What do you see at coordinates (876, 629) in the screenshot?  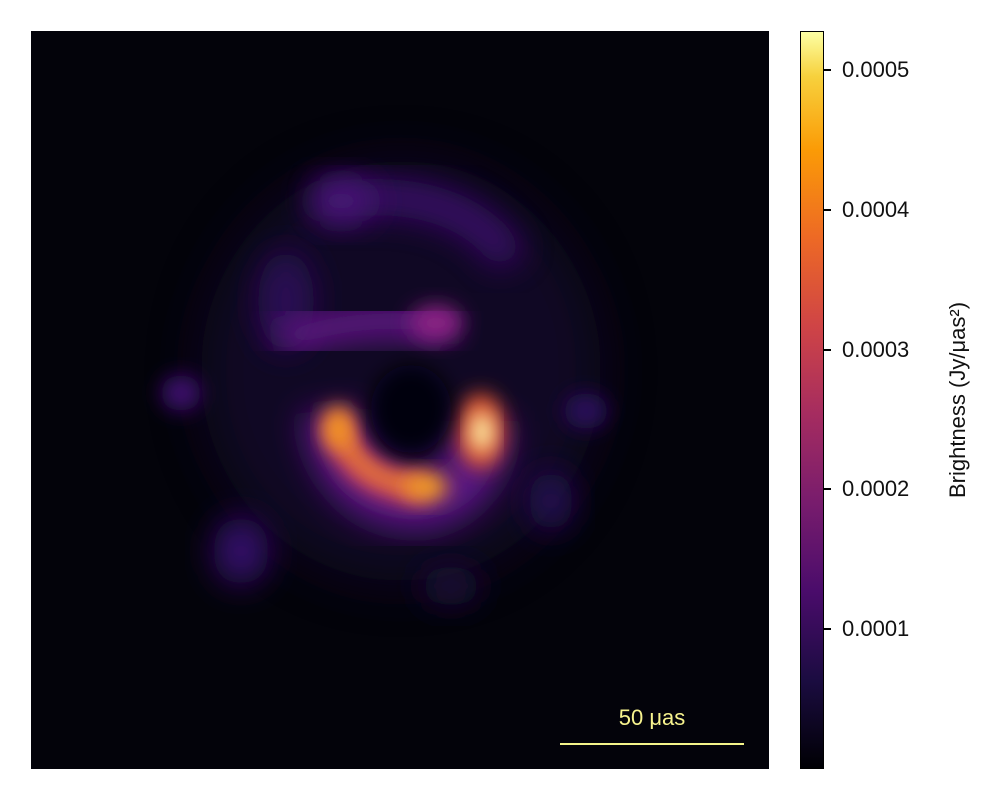 I see `colorbar-tick-label: 0.0001` at bounding box center [876, 629].